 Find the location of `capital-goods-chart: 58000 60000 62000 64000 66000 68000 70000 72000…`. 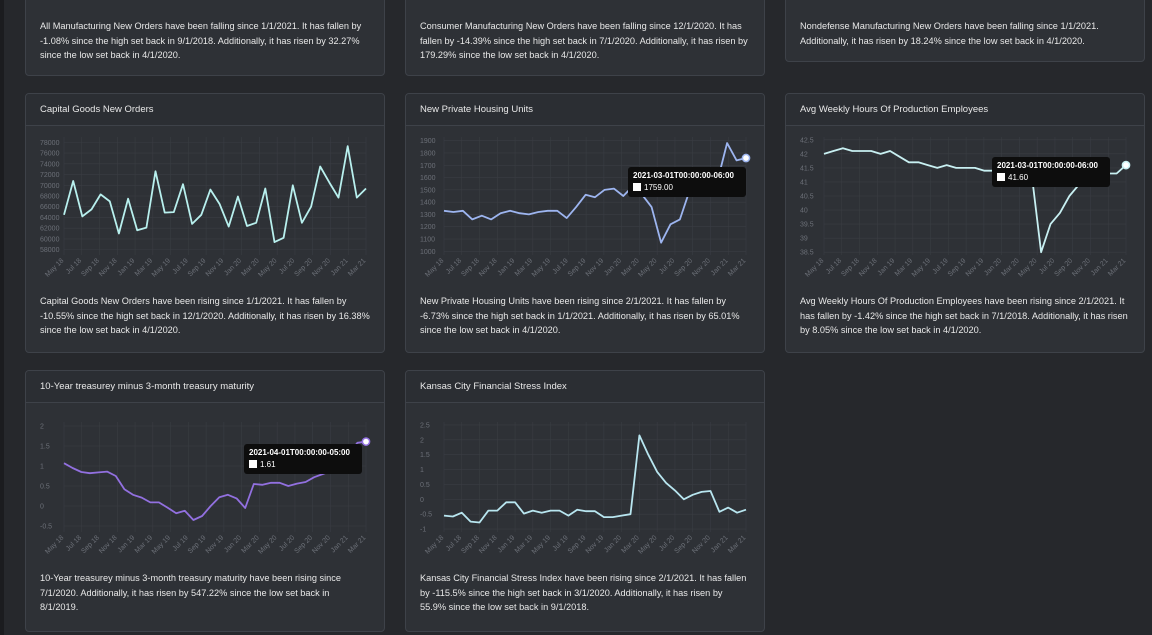

capital-goods-chart: 58000 60000 62000 64000 66000 68000 70000 72000… is located at coordinates (206, 207).